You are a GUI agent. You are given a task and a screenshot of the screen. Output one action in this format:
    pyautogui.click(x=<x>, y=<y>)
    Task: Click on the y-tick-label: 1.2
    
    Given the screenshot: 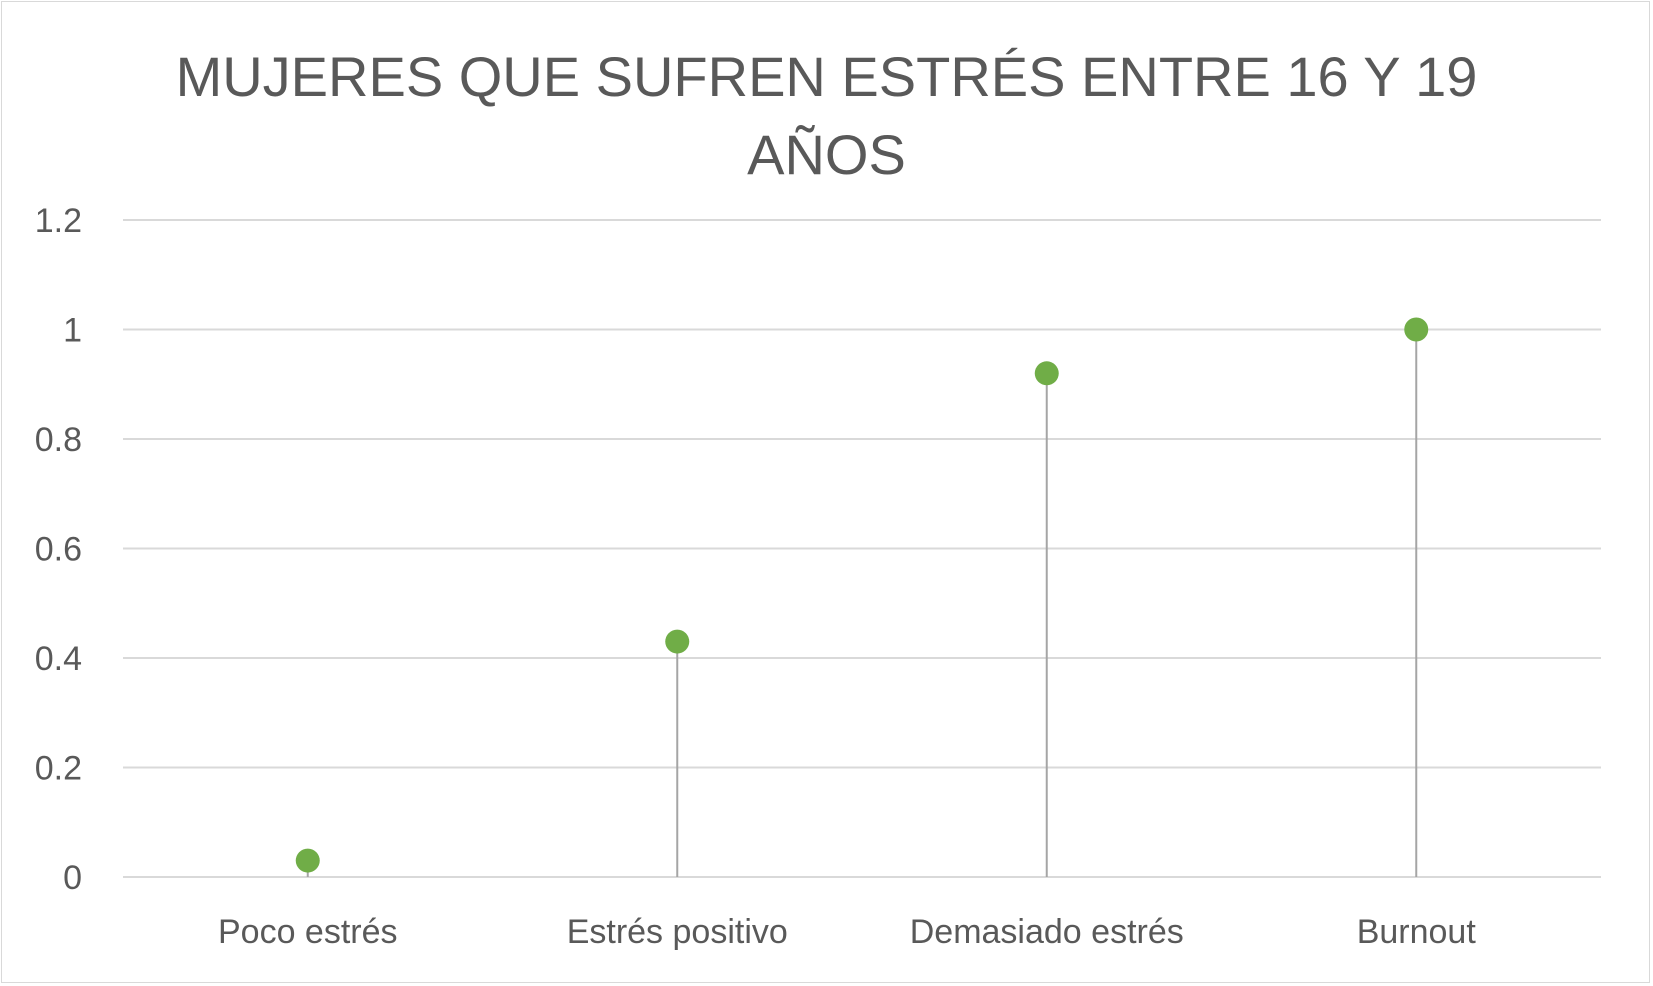 What is the action you would take?
    pyautogui.click(x=58, y=221)
    